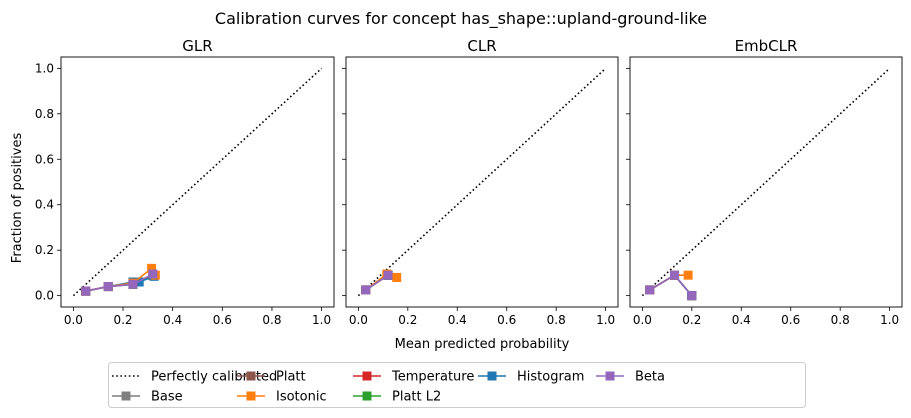 The height and width of the screenshot is (418, 911). I want to click on y-tick-label-glr: 0.4, so click(44, 205).